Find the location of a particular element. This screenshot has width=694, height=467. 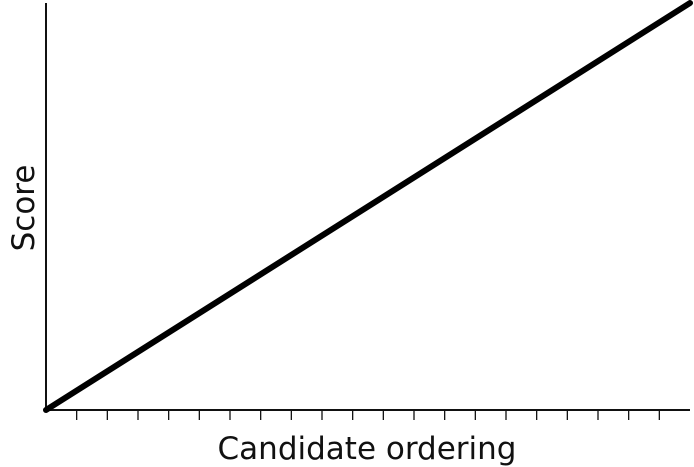

x-axis-ticks is located at coordinates (368, 415).